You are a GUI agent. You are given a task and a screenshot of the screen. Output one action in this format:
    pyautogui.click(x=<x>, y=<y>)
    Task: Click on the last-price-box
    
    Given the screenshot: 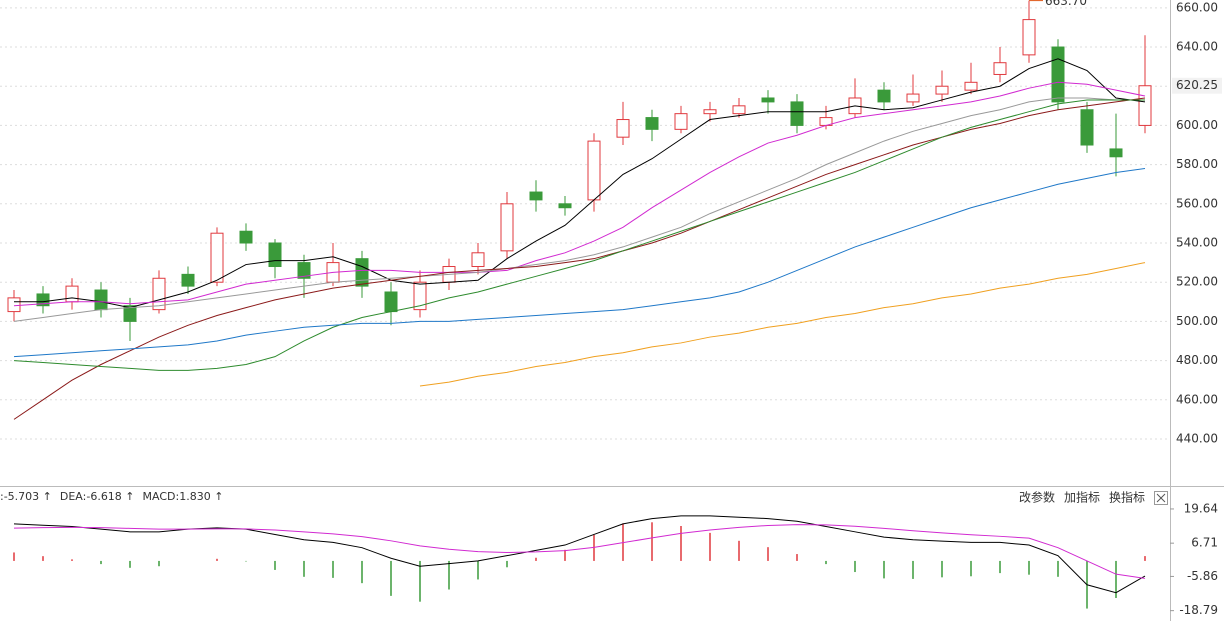 What is the action you would take?
    pyautogui.click(x=1197, y=85)
    